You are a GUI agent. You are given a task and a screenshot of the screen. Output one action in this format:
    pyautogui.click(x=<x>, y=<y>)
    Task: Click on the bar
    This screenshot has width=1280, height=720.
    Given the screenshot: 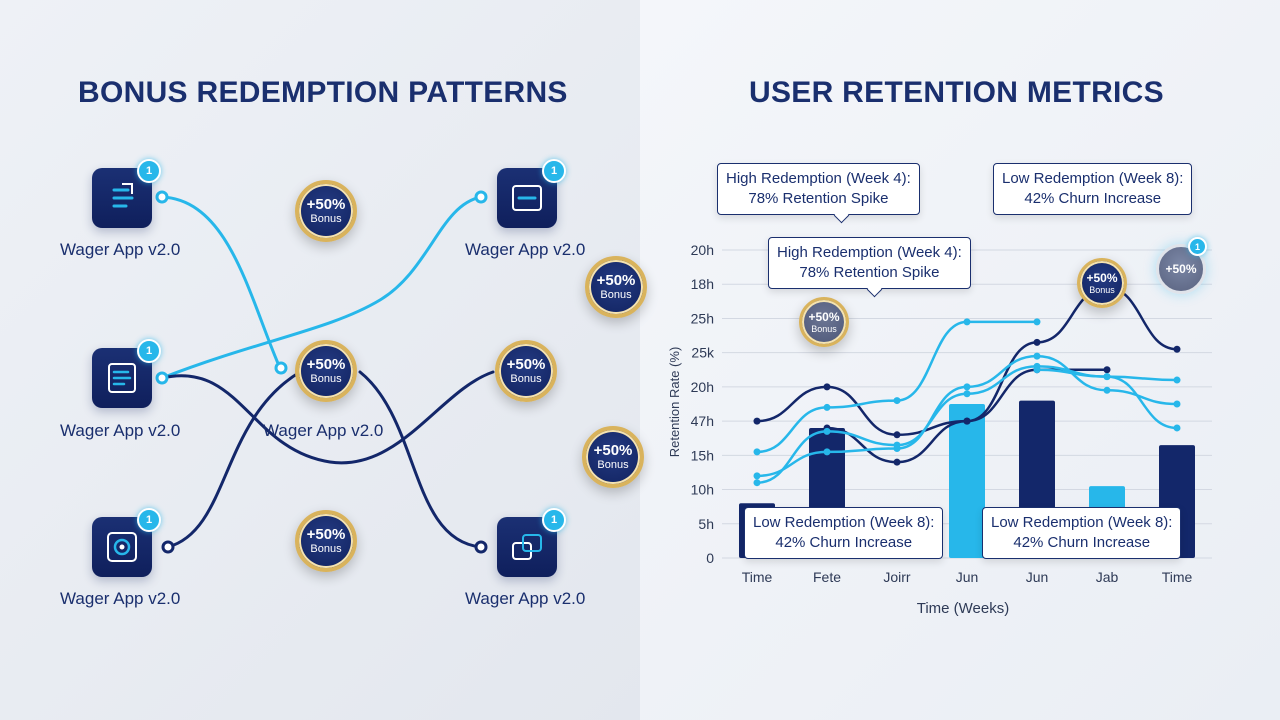 What is the action you would take?
    pyautogui.click(x=967, y=481)
    